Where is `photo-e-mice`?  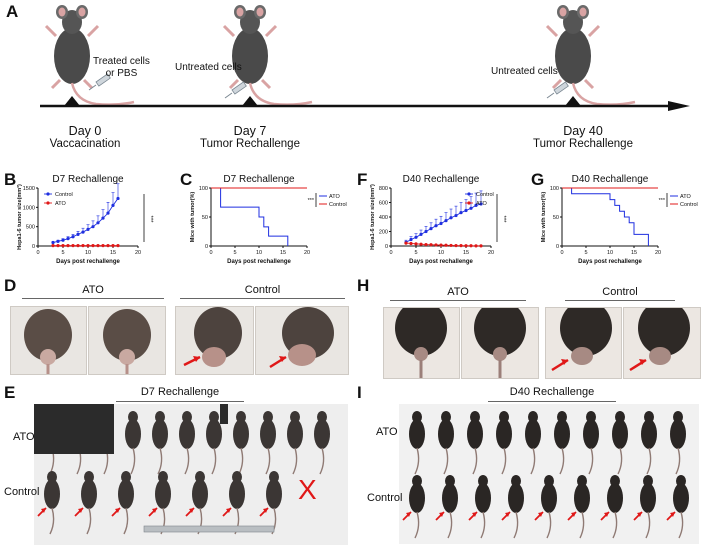
photo-e-mice is located at coordinates (191, 474).